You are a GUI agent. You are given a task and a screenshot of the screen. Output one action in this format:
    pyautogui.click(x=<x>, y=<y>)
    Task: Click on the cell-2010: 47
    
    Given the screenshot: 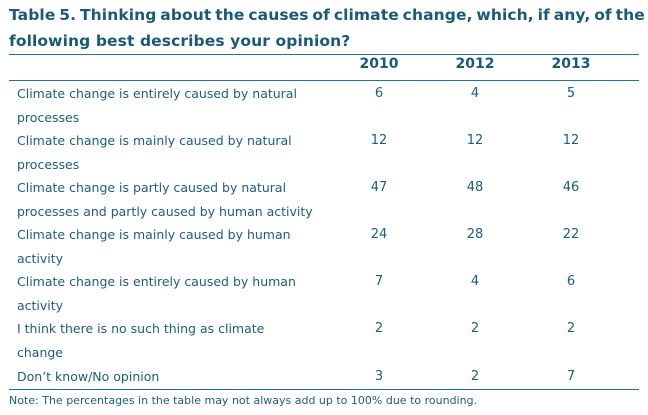 What is the action you would take?
    pyautogui.click(x=379, y=187)
    